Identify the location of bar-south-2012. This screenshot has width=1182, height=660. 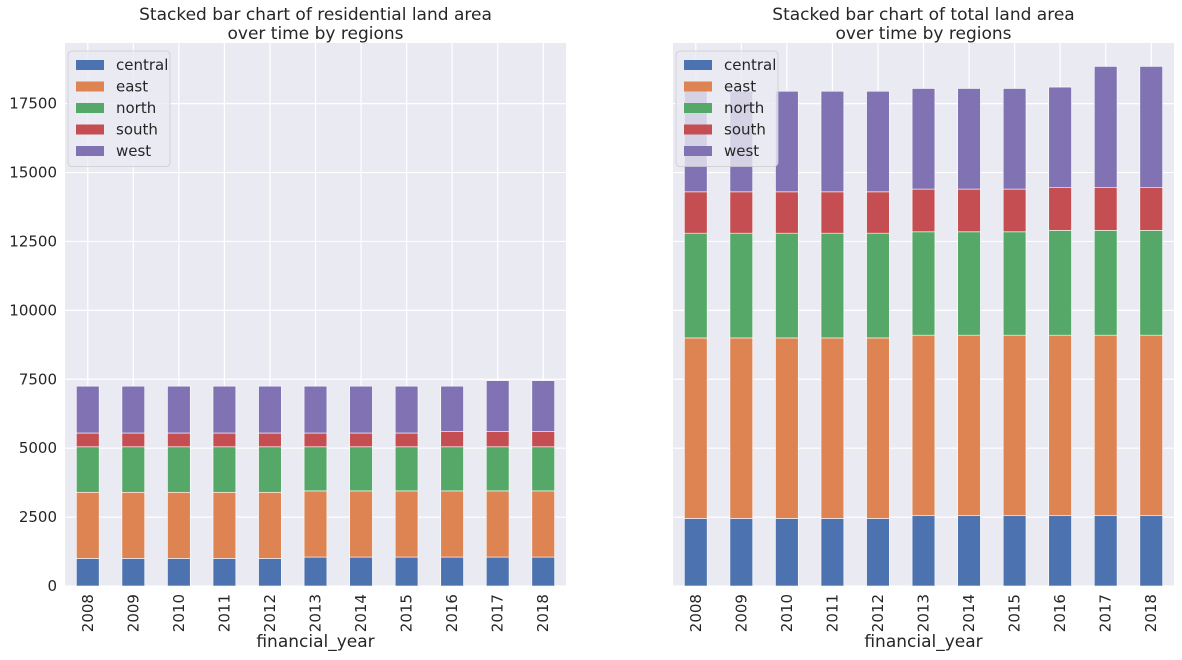
(878, 212).